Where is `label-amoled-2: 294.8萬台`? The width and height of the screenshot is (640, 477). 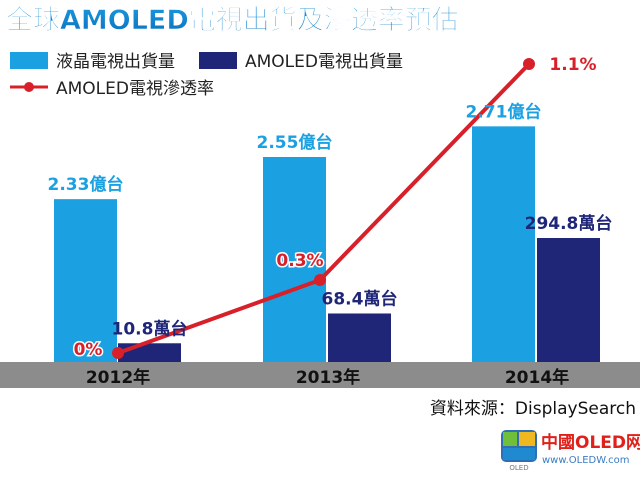 label-amoled-2: 294.8萬台 is located at coordinates (569, 223).